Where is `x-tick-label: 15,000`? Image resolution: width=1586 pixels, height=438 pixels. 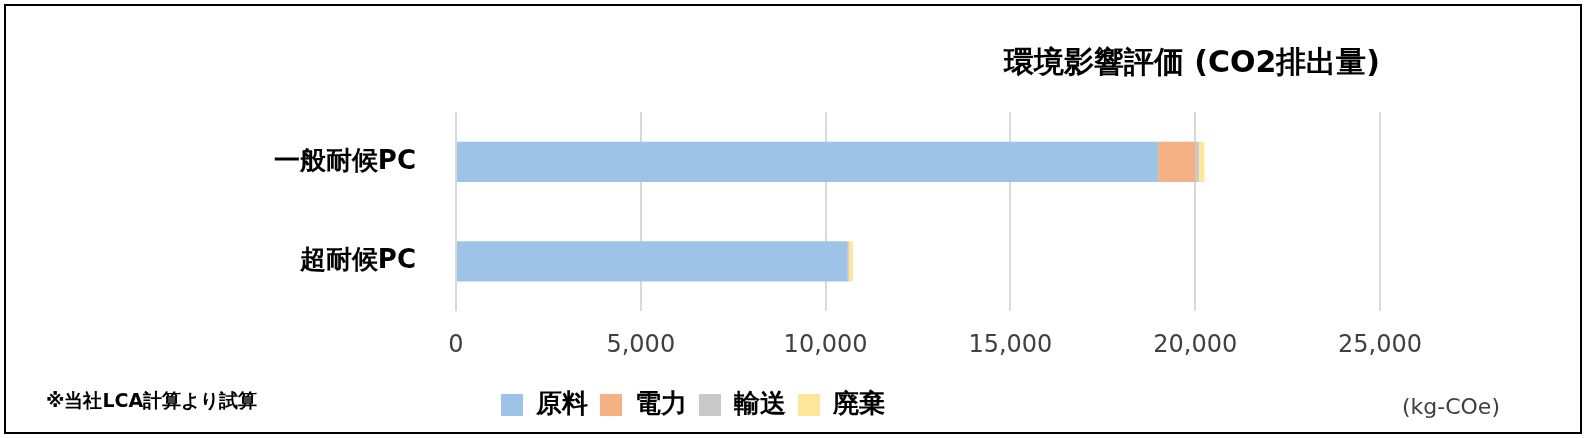 x-tick-label: 15,000 is located at coordinates (1010, 343).